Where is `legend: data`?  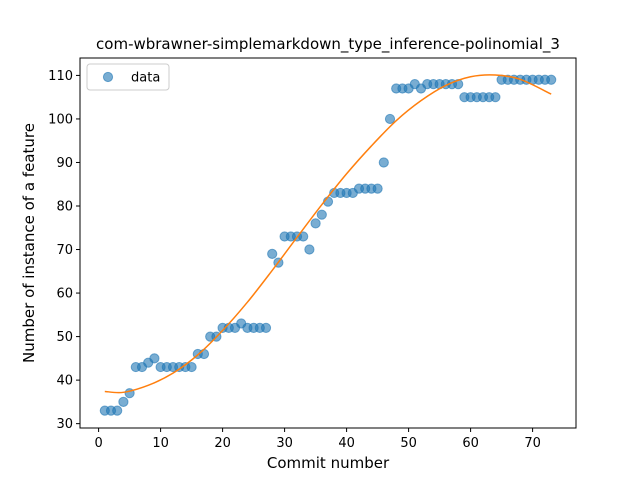 legend: data is located at coordinates (128, 77).